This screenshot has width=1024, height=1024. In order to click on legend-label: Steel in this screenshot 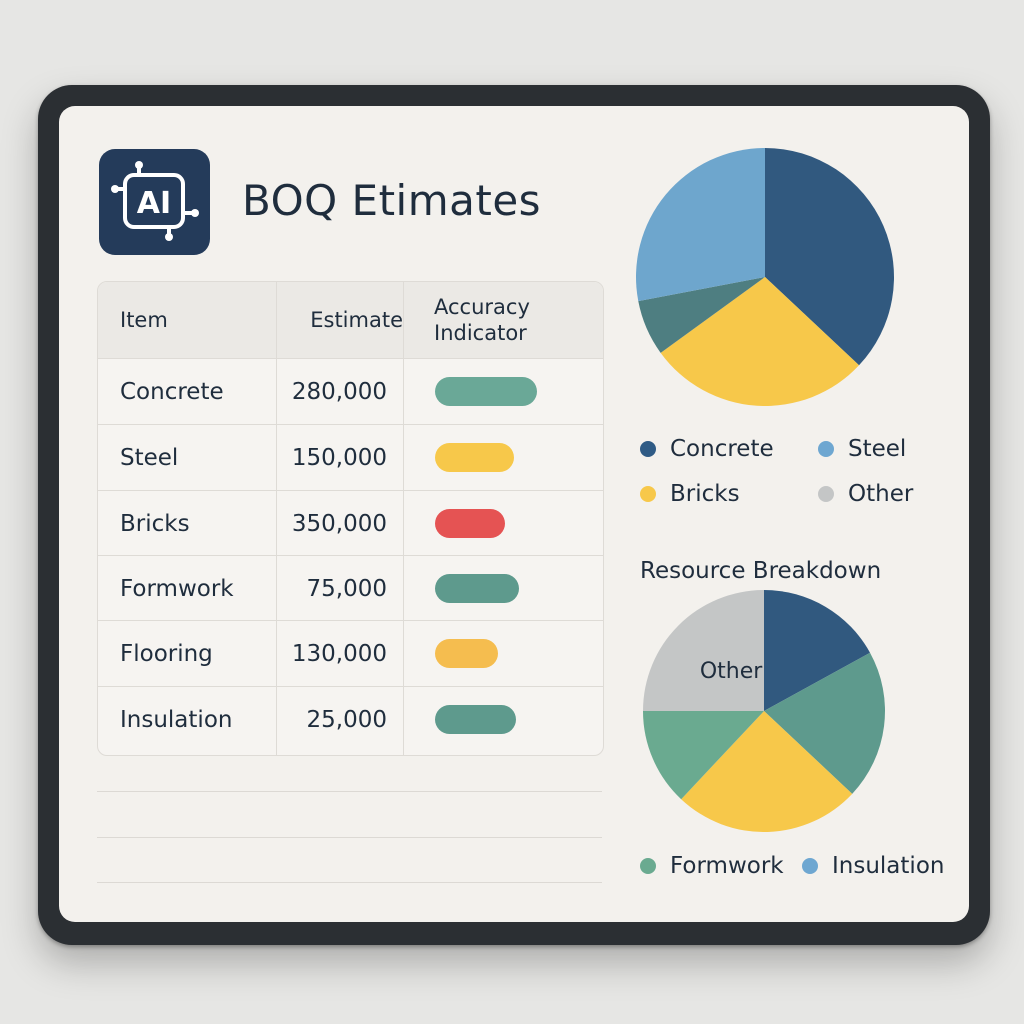, I will do `click(877, 449)`.